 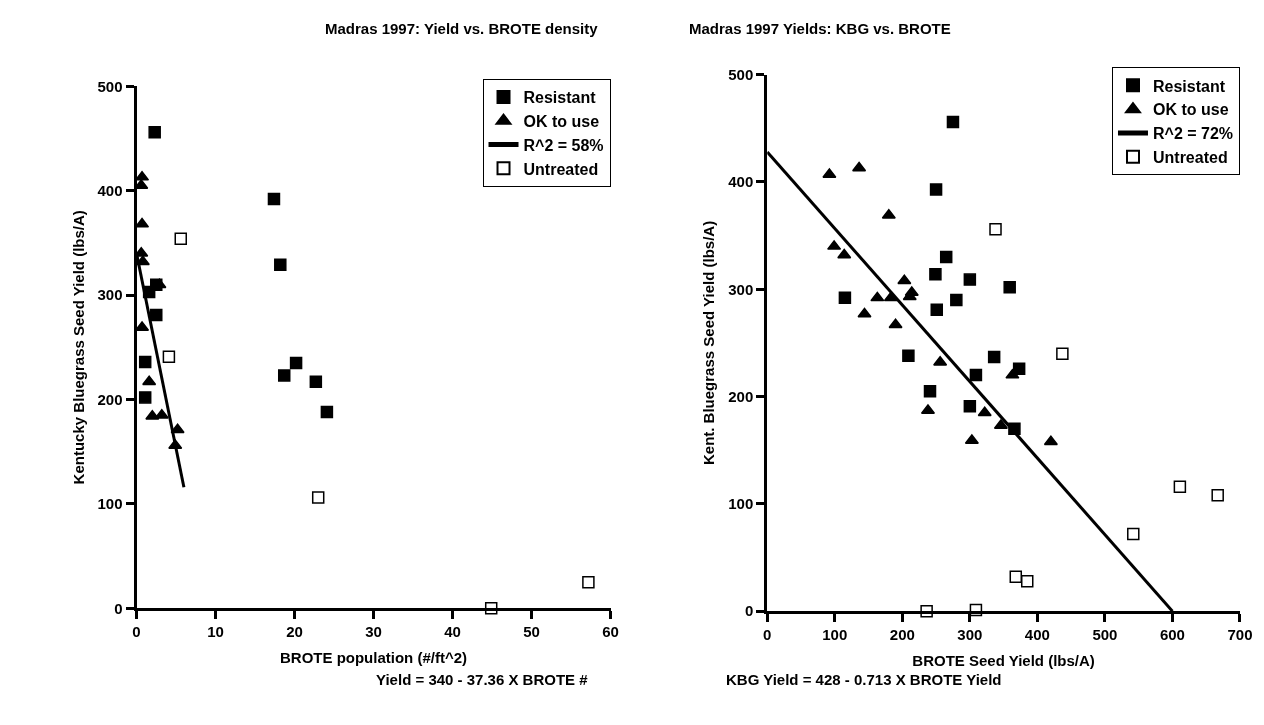 I want to click on chart-title: Madras 1997 Yields: KBG vs. BROTE, so click(x=820, y=28).